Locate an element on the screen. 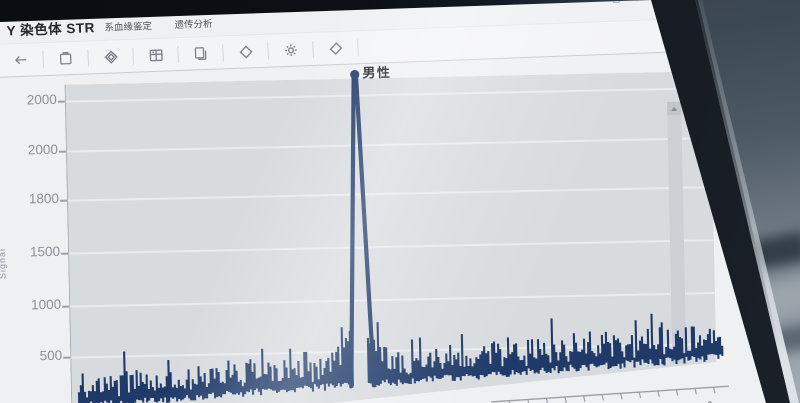  y-axis-title: Signal is located at coordinates (4, 263).